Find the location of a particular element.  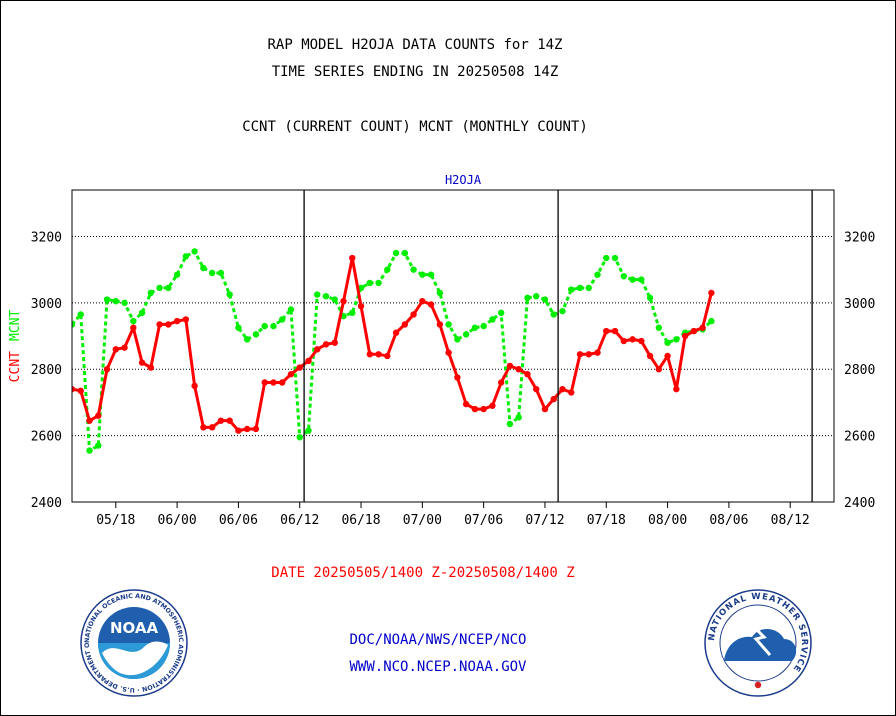

x-tick-label: 08/06 is located at coordinates (728, 520).